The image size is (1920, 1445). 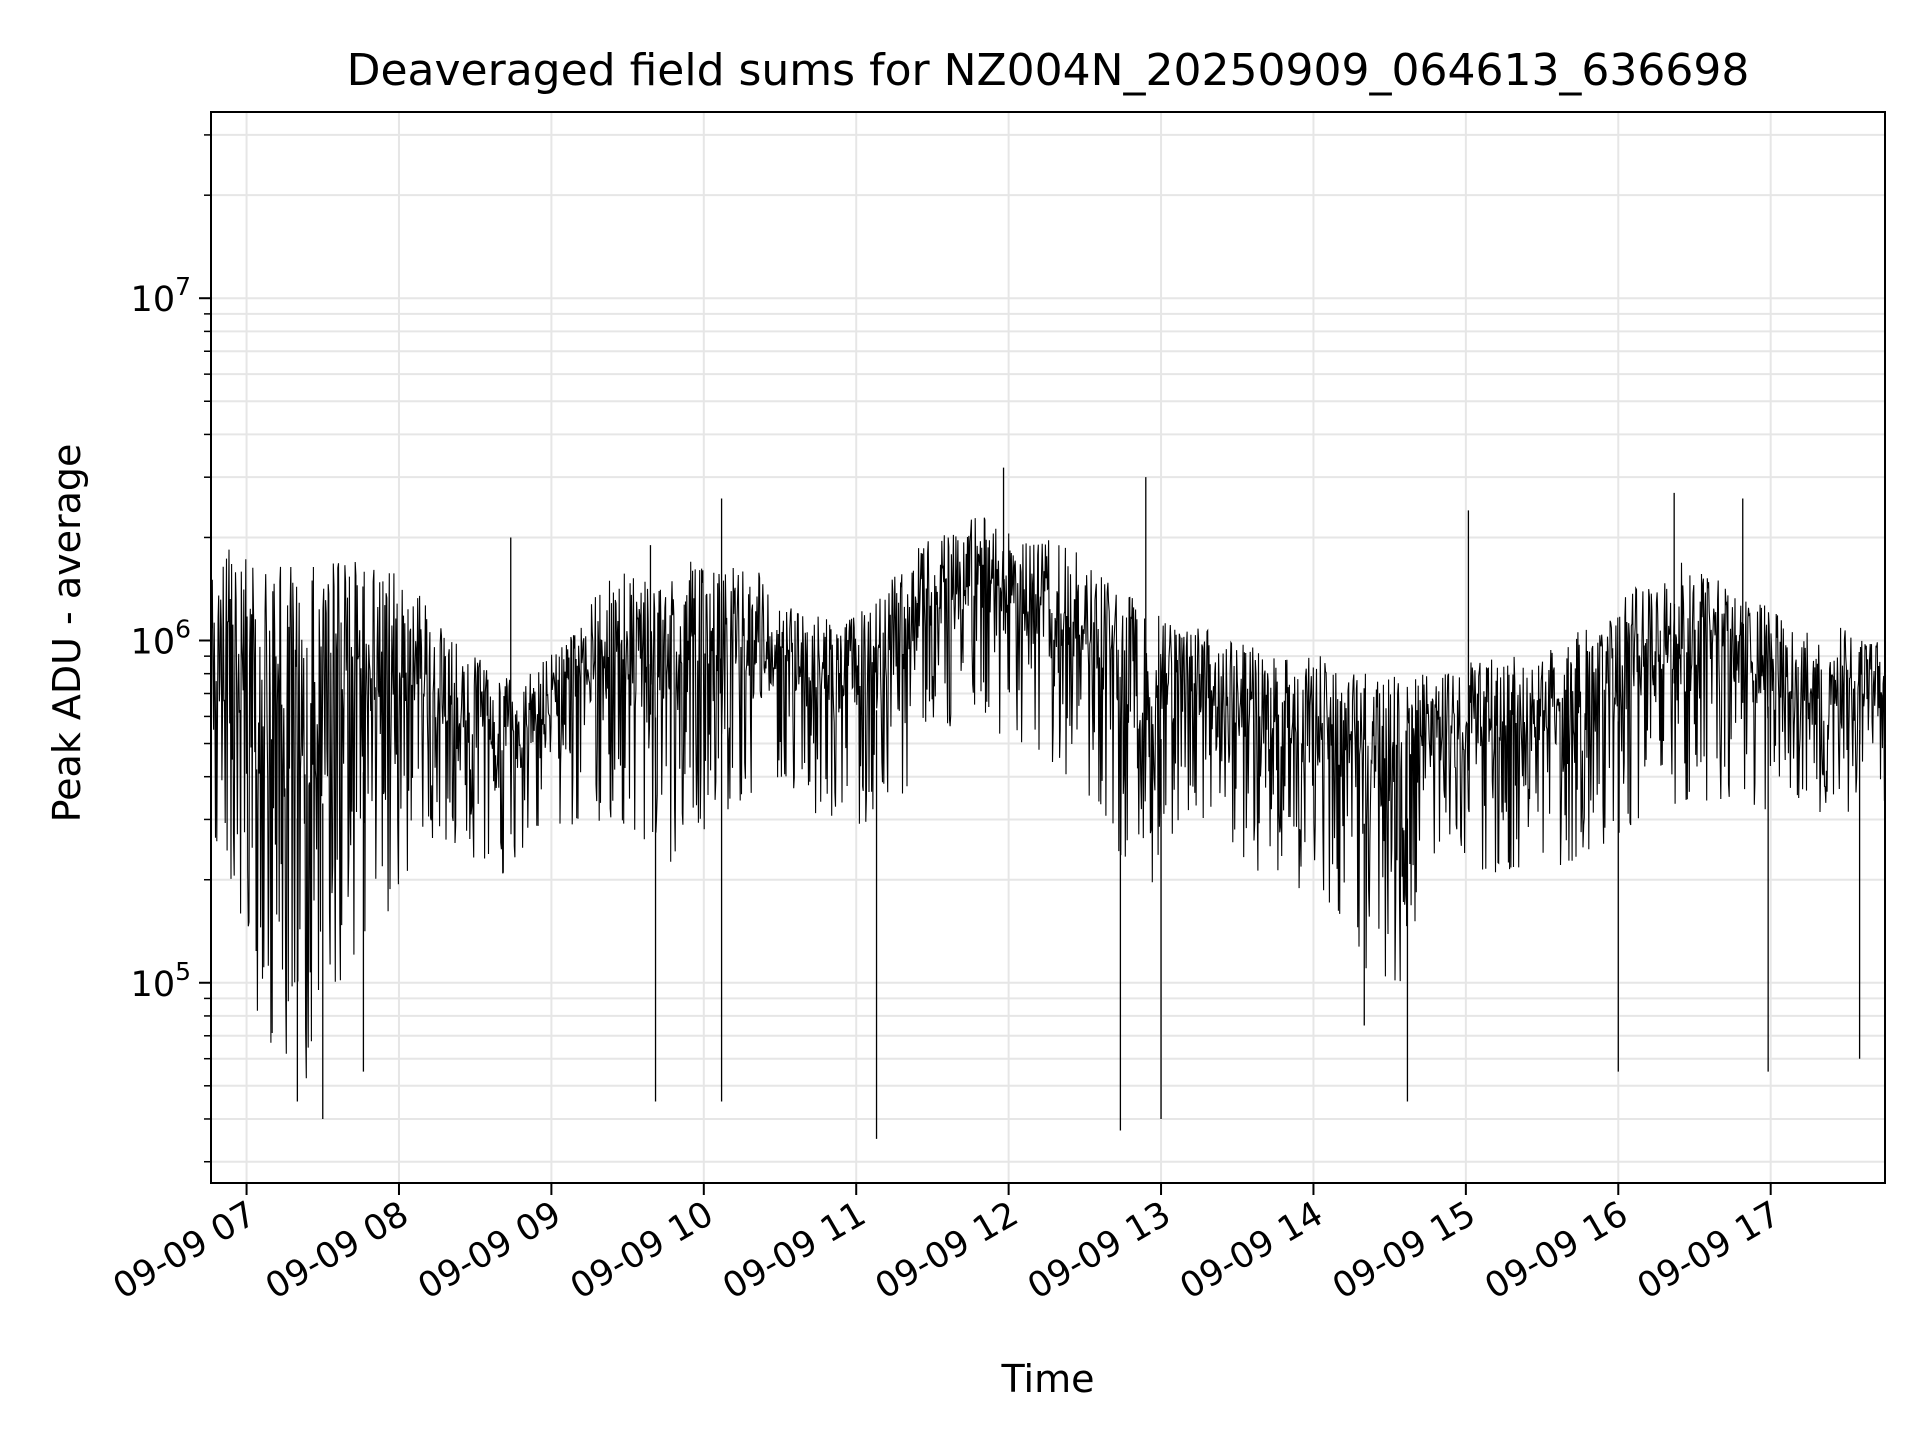 I want to click on y-tick-exponent: 7, so click(x=183, y=286).